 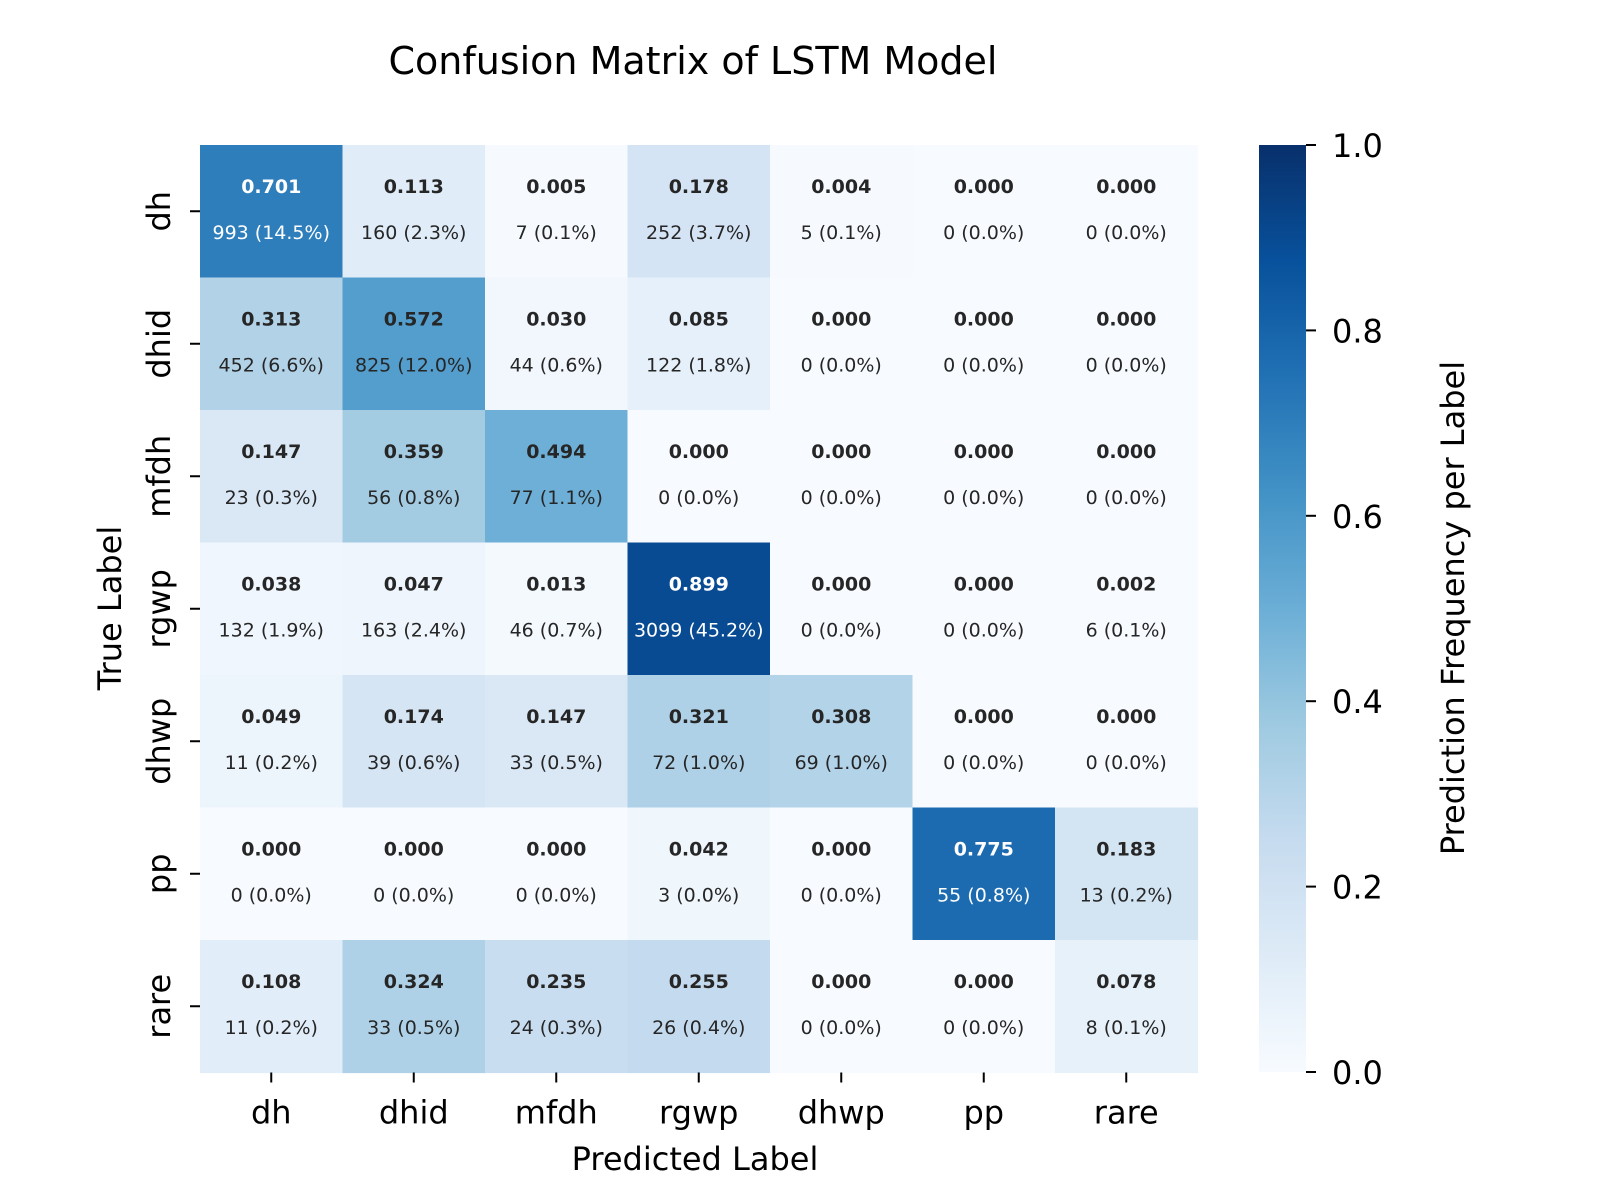 What do you see at coordinates (110, 608) in the screenshot?
I see `y-axis-label: True Label` at bounding box center [110, 608].